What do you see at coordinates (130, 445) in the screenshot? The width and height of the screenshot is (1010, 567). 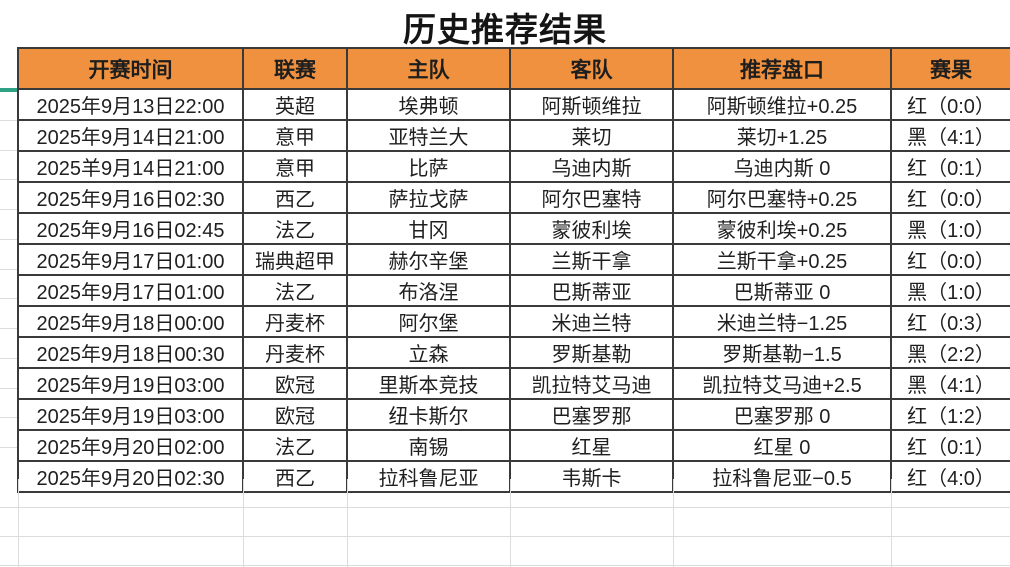 I see `cell-start-time: 2025年9月20日02:00` at bounding box center [130, 445].